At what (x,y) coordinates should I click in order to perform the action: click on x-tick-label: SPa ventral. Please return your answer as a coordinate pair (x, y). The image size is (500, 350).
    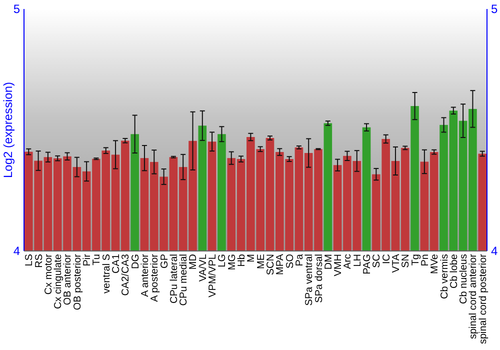
    Looking at the image, I should click on (310, 280).